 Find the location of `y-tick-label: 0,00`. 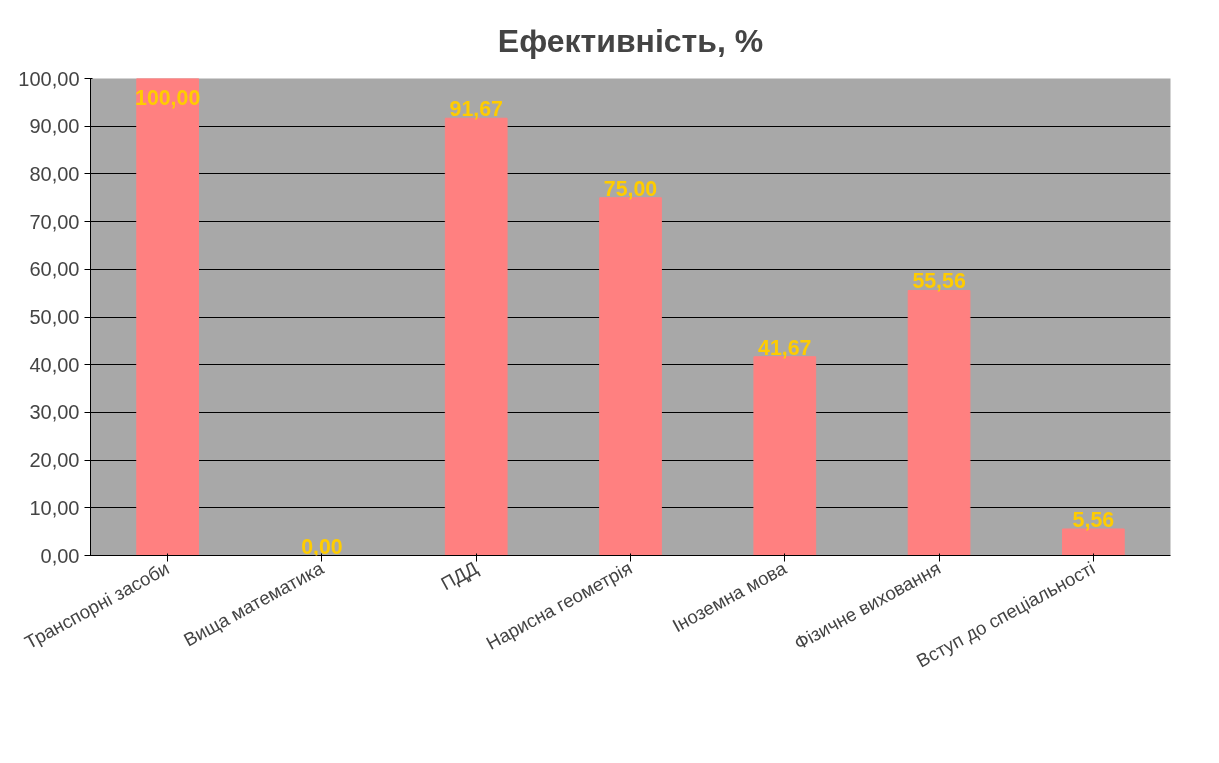

y-tick-label: 0,00 is located at coordinates (60, 555).